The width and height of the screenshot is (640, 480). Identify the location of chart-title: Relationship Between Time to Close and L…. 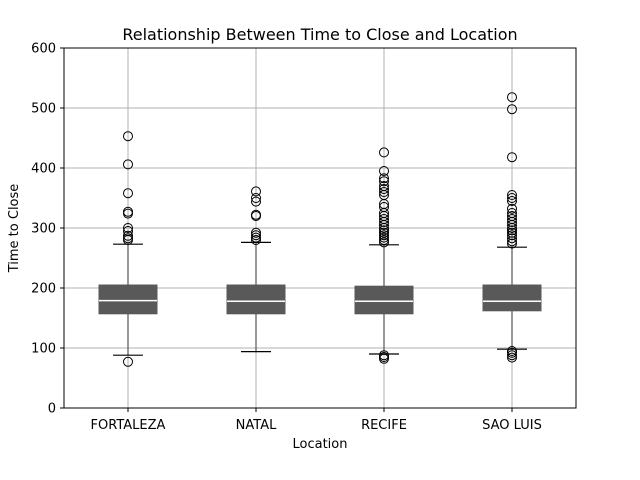
(319, 34).